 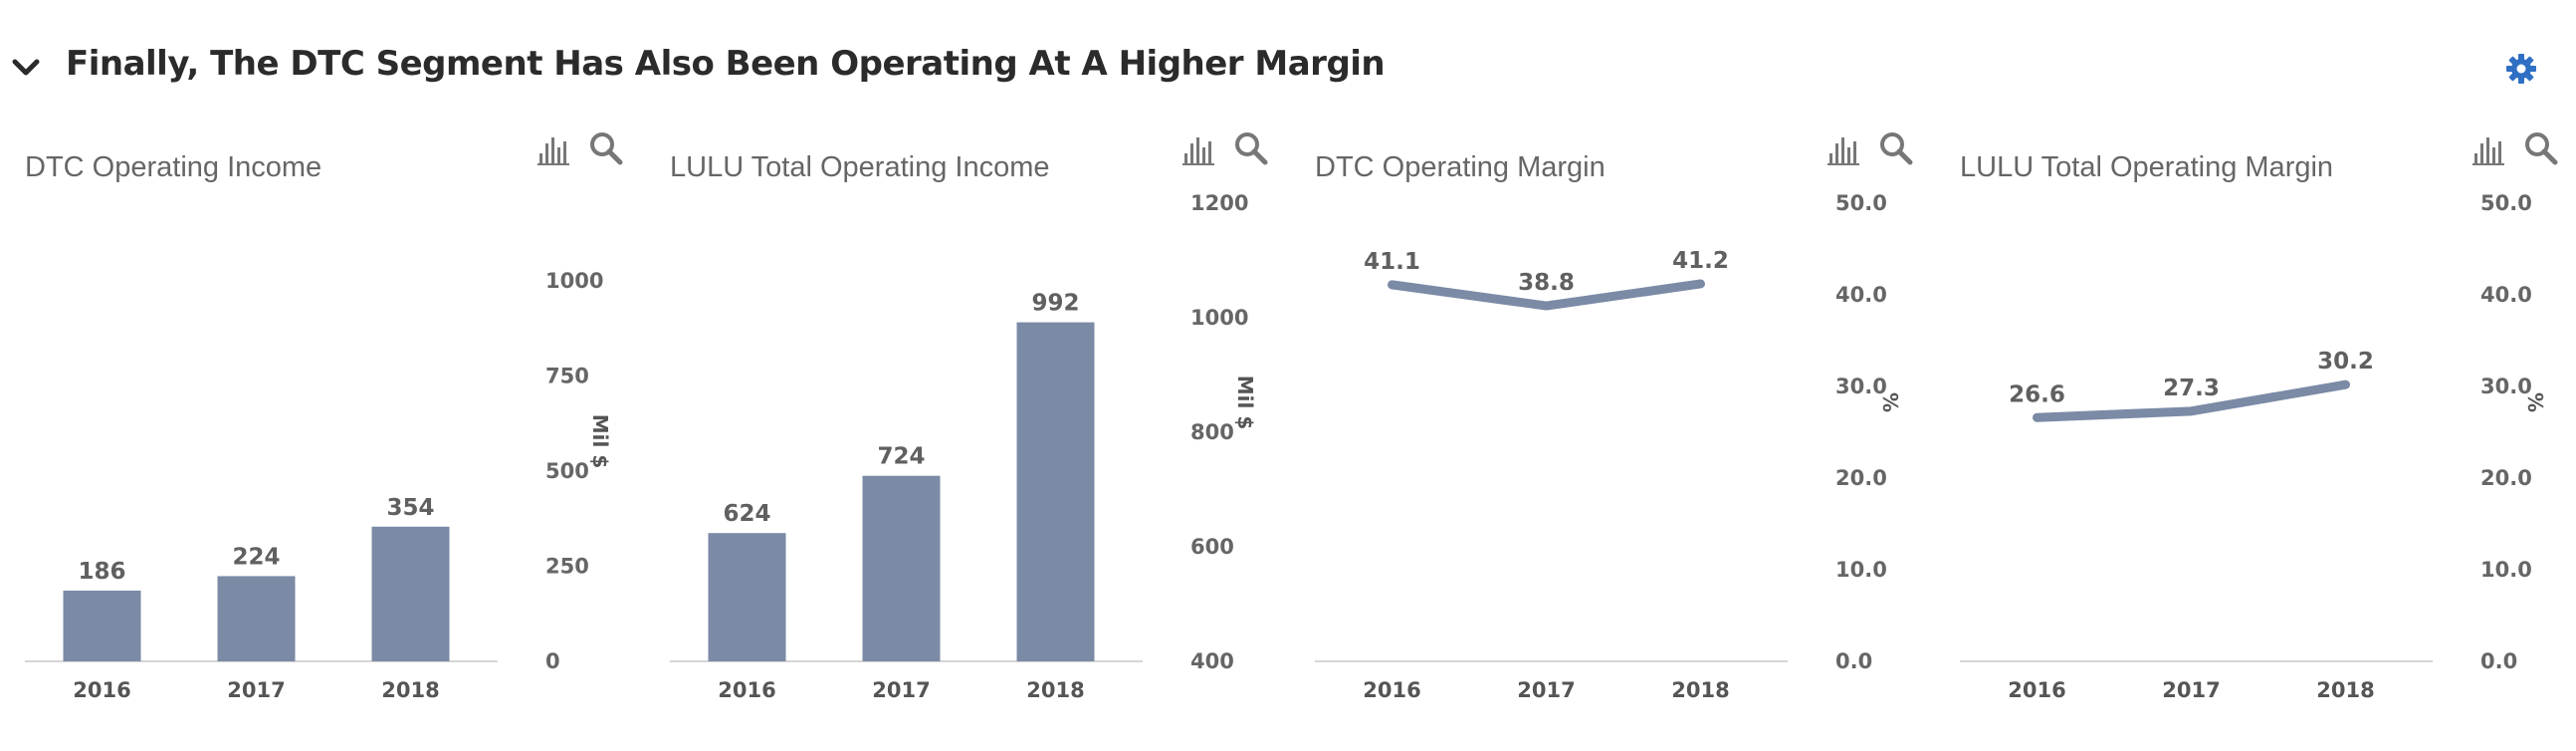 I want to click on data-label: 30.2, so click(x=2345, y=362).